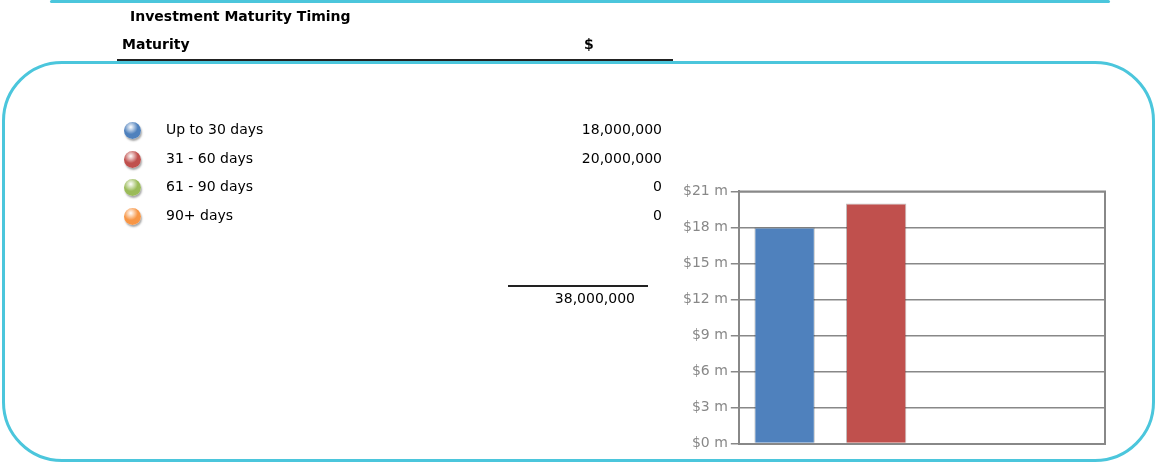  Describe the element at coordinates (705, 226) in the screenshot. I see `y-tick-label: $18 m` at that location.